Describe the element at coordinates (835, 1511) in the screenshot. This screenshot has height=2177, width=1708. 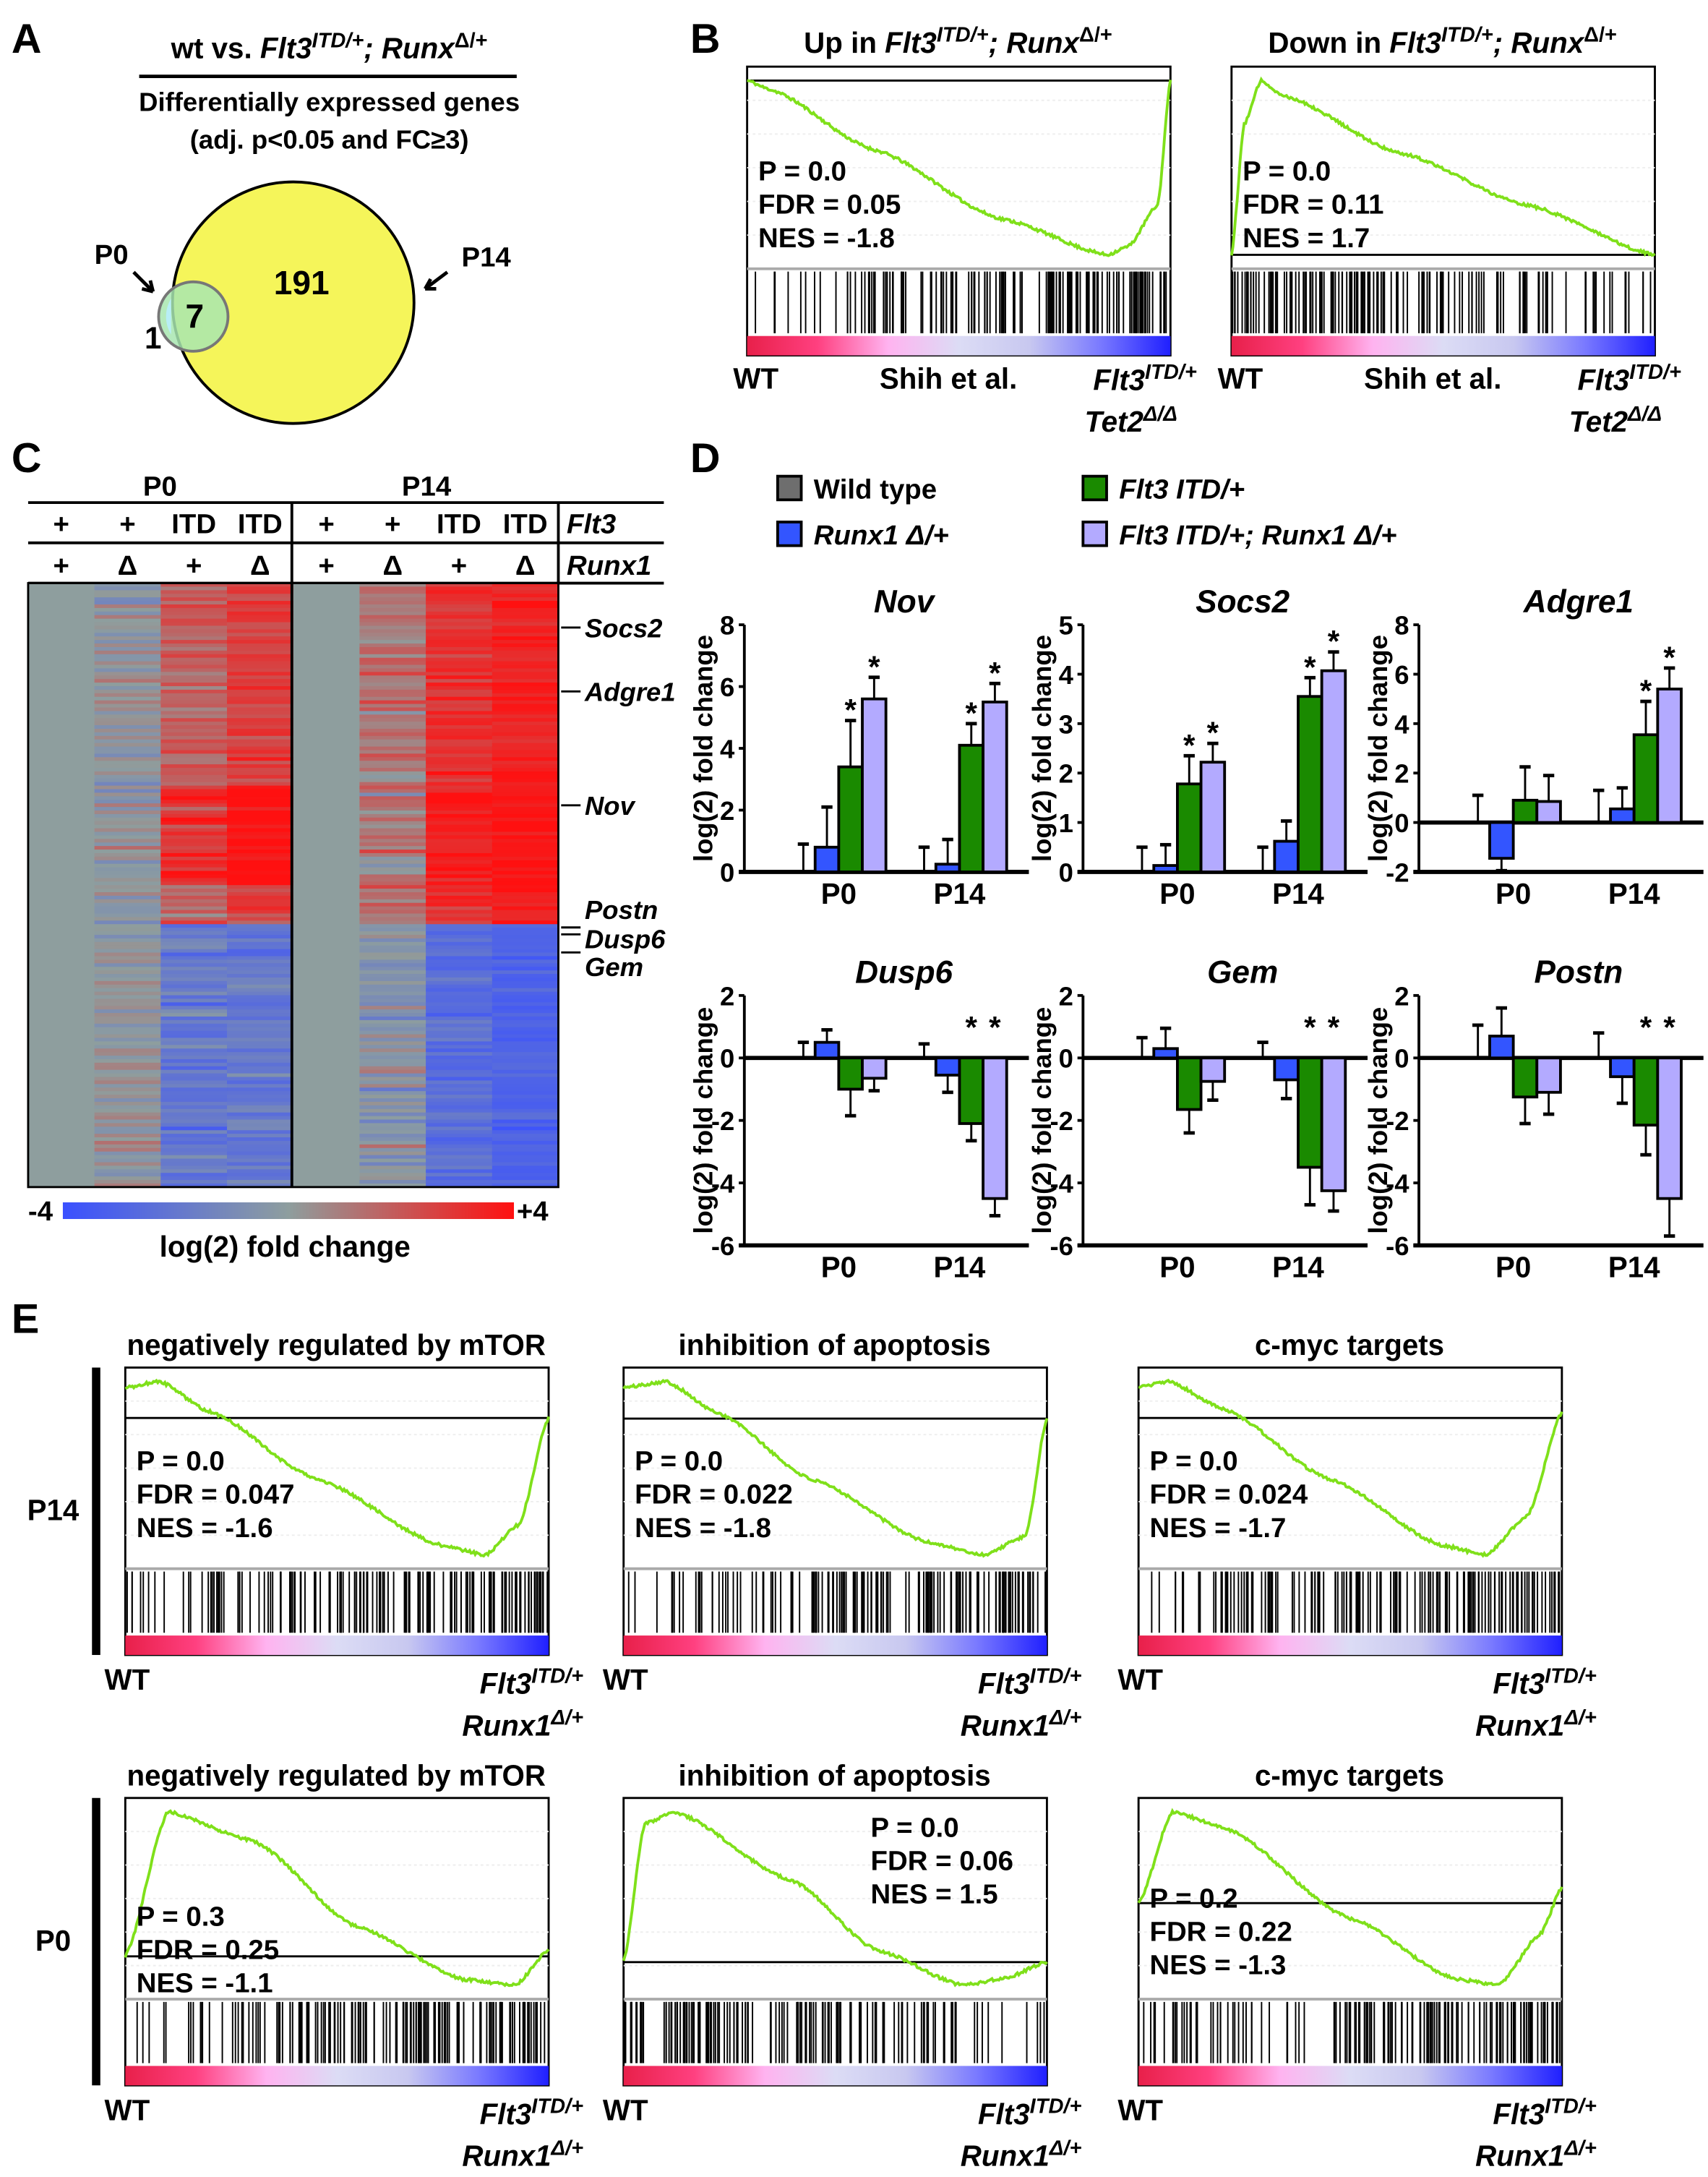
I see `gsea-frame` at that location.